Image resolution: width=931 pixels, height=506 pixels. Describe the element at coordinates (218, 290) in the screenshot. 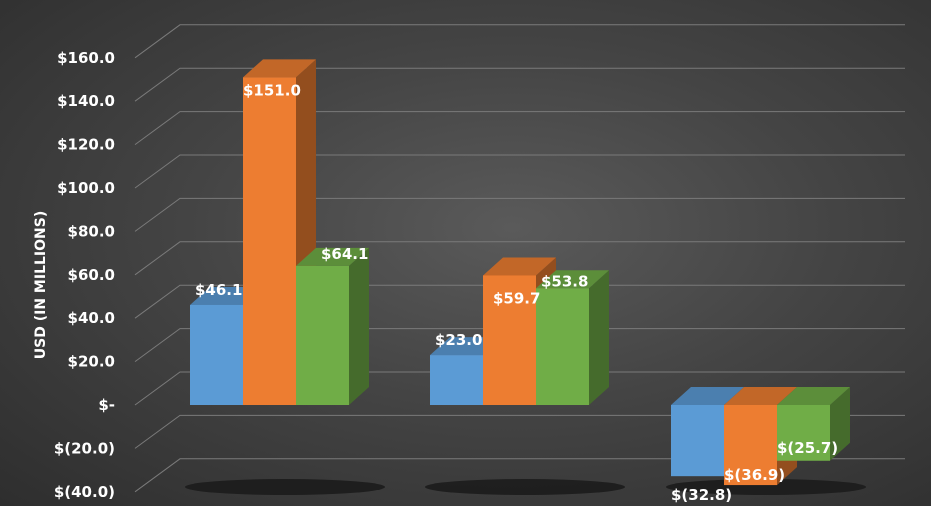

I see `data-label: $46.1` at that location.